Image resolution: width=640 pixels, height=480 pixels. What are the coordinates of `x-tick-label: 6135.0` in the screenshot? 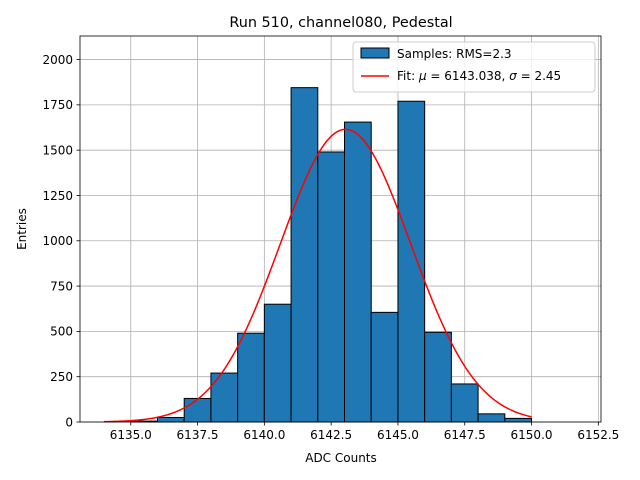 It's located at (131, 435).